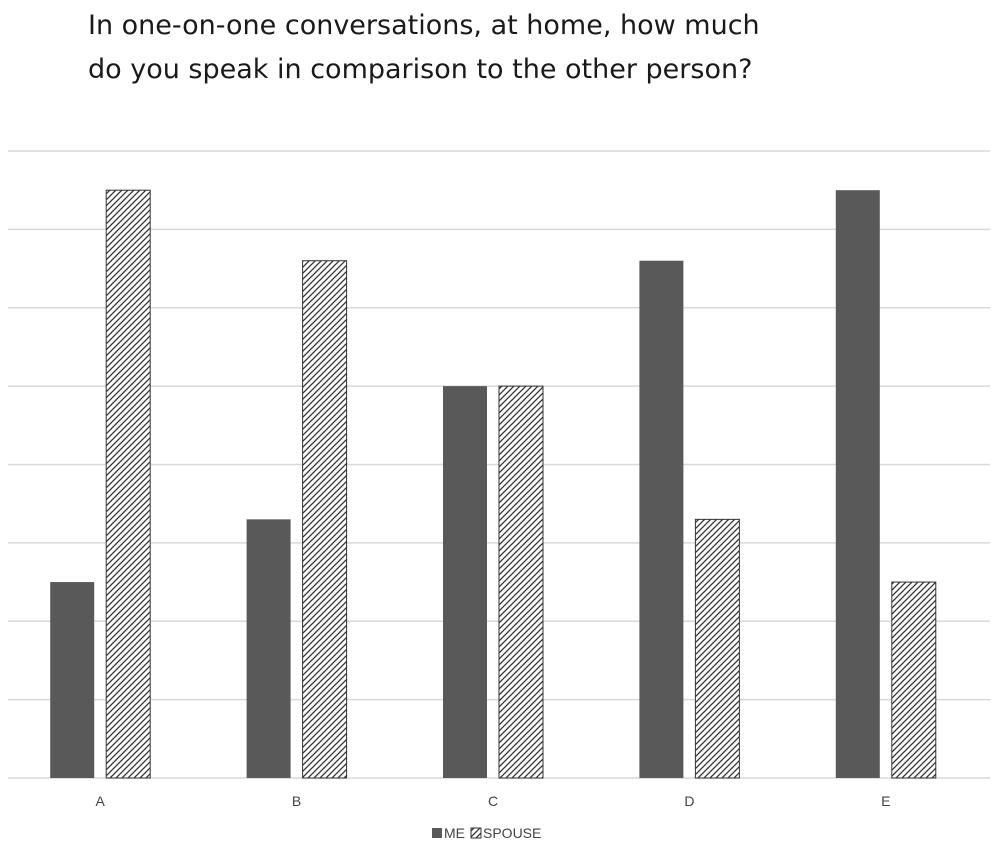  I want to click on legend-label-spouse: SPOUSE, so click(512, 833).